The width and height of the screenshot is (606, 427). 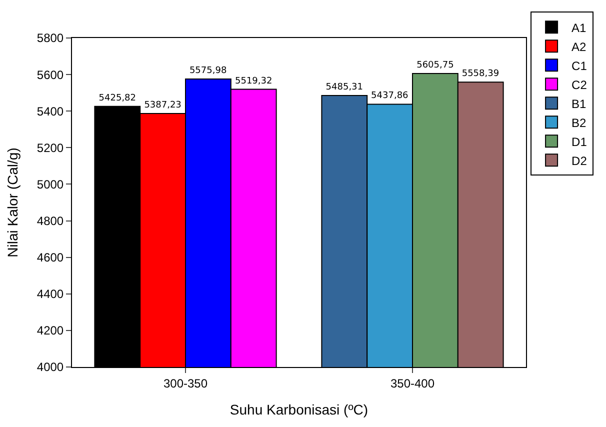 What do you see at coordinates (580, 85) in the screenshot?
I see `legend-label: C2` at bounding box center [580, 85].